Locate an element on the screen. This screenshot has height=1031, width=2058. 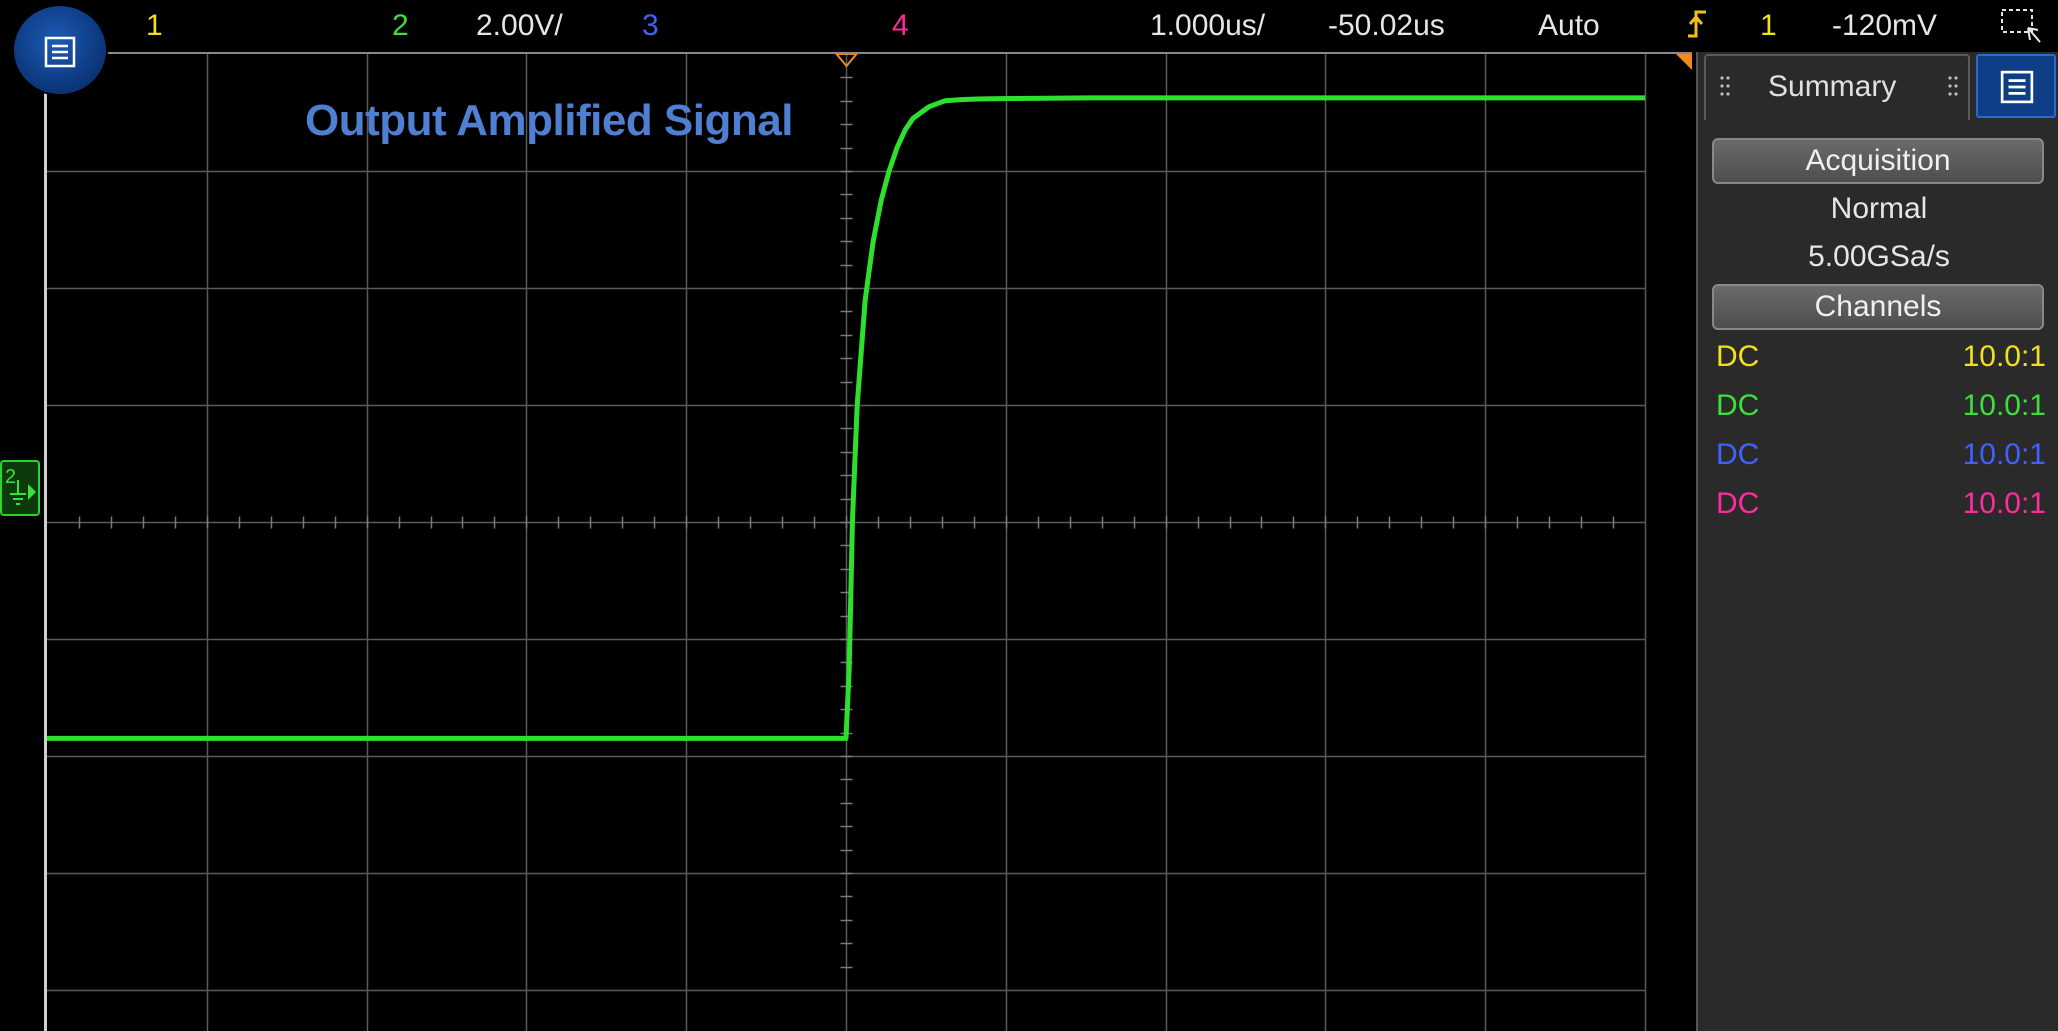
channel-row-2: DC 10.0:1 is located at coordinates (1881, 407).